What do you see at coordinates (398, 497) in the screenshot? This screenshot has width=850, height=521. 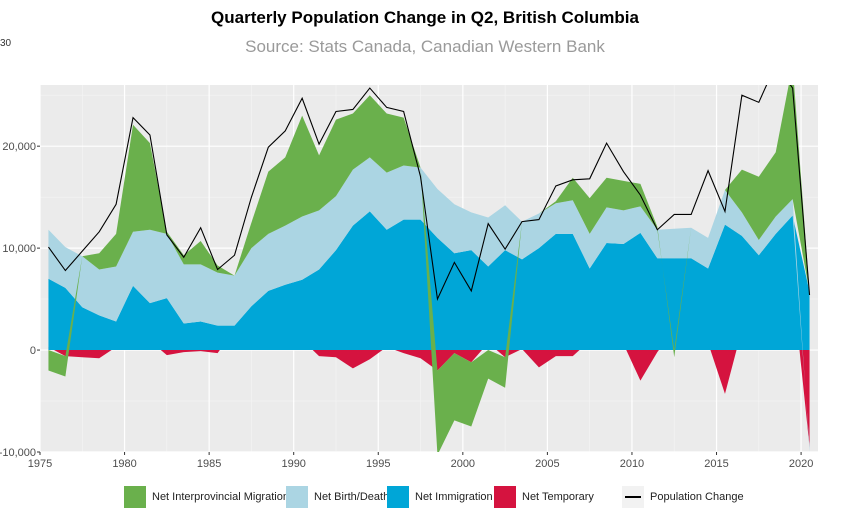 I see `legend-key-immigration` at bounding box center [398, 497].